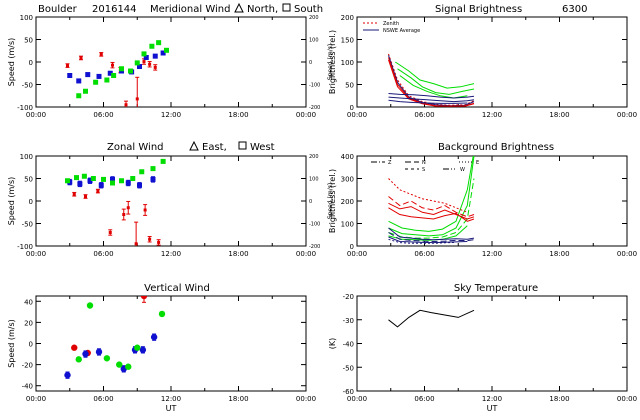 The image size is (640, 420). I want to click on meridional-y-tick-label: -100, so click(25, 108).